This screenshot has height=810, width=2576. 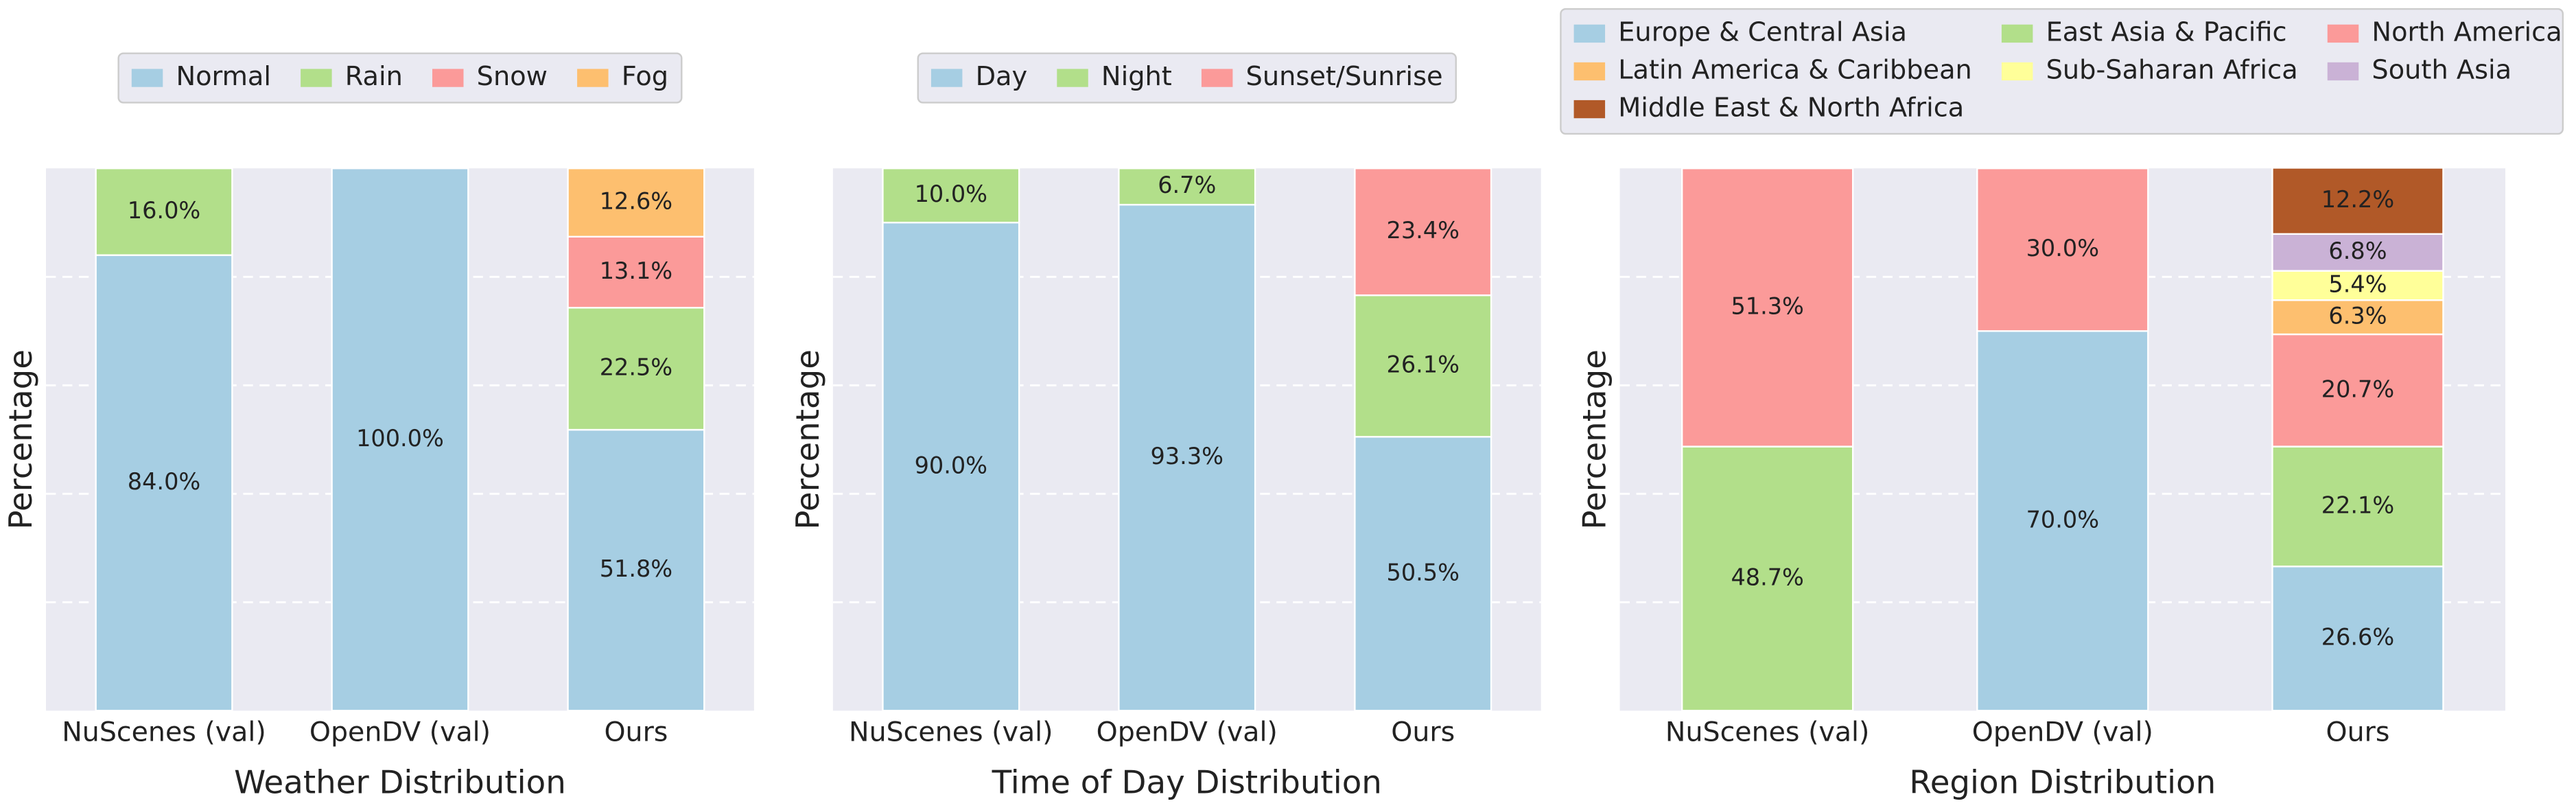 What do you see at coordinates (223, 76) in the screenshot?
I see `legend-label: Normal` at bounding box center [223, 76].